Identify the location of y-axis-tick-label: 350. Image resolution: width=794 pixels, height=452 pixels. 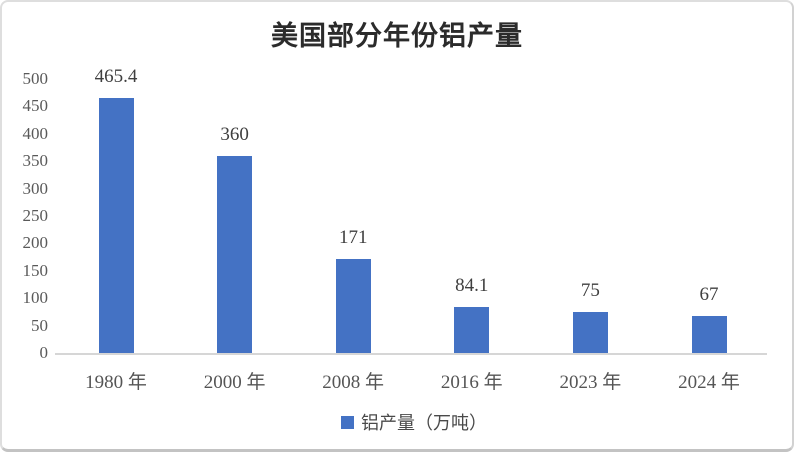
(35, 161).